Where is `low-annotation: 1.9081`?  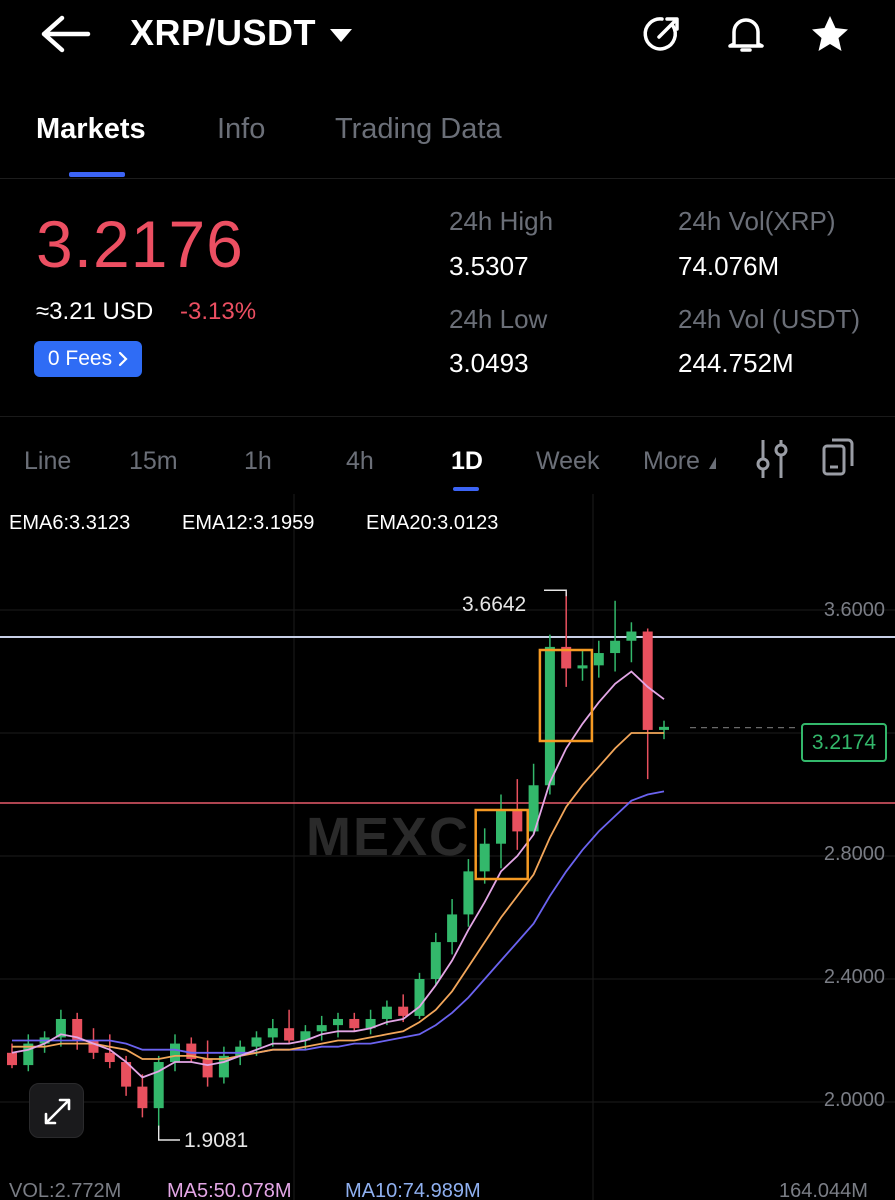
low-annotation: 1.9081 is located at coordinates (216, 1140).